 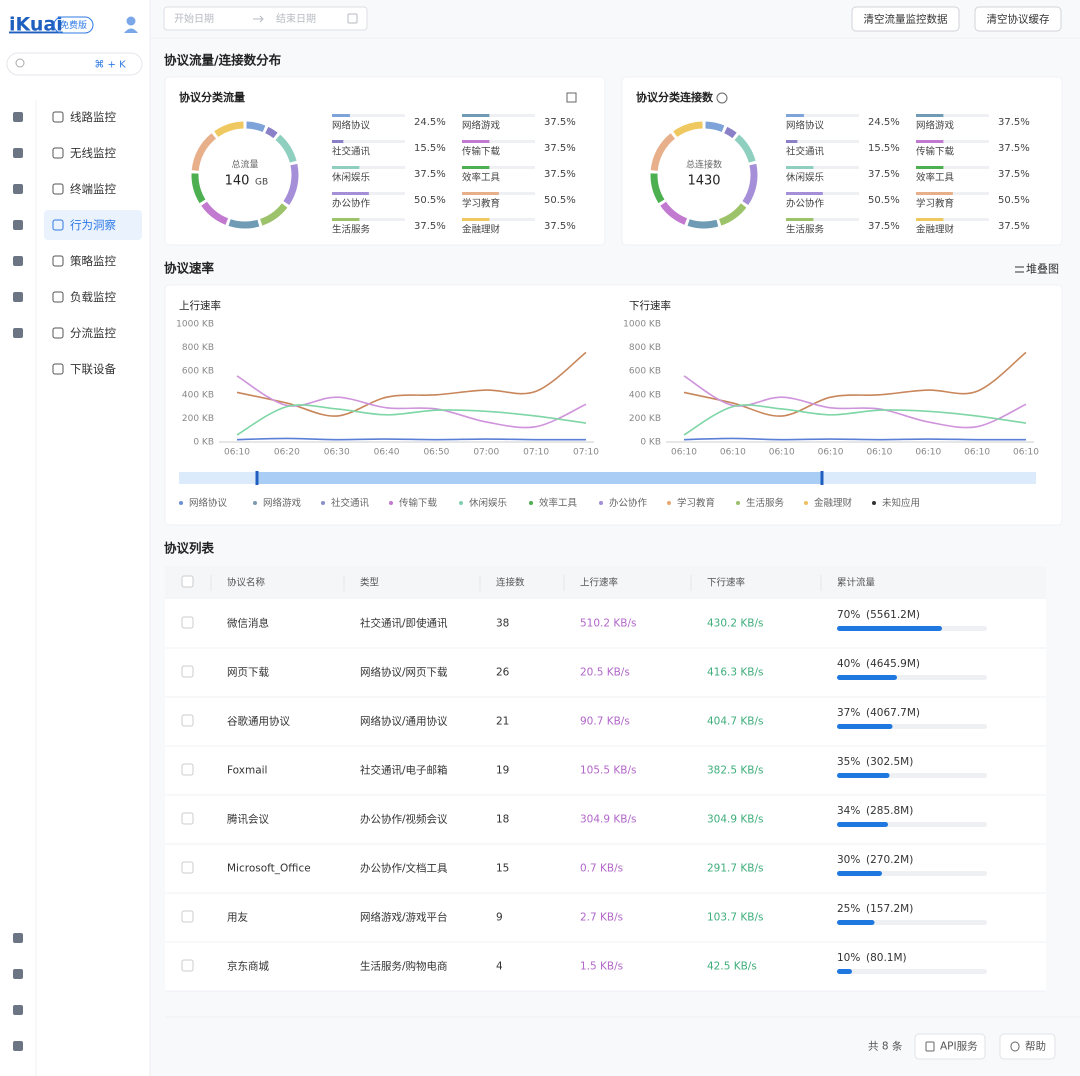 What do you see at coordinates (901, 503) in the screenshot?
I see `legend-name: 未知应用` at bounding box center [901, 503].